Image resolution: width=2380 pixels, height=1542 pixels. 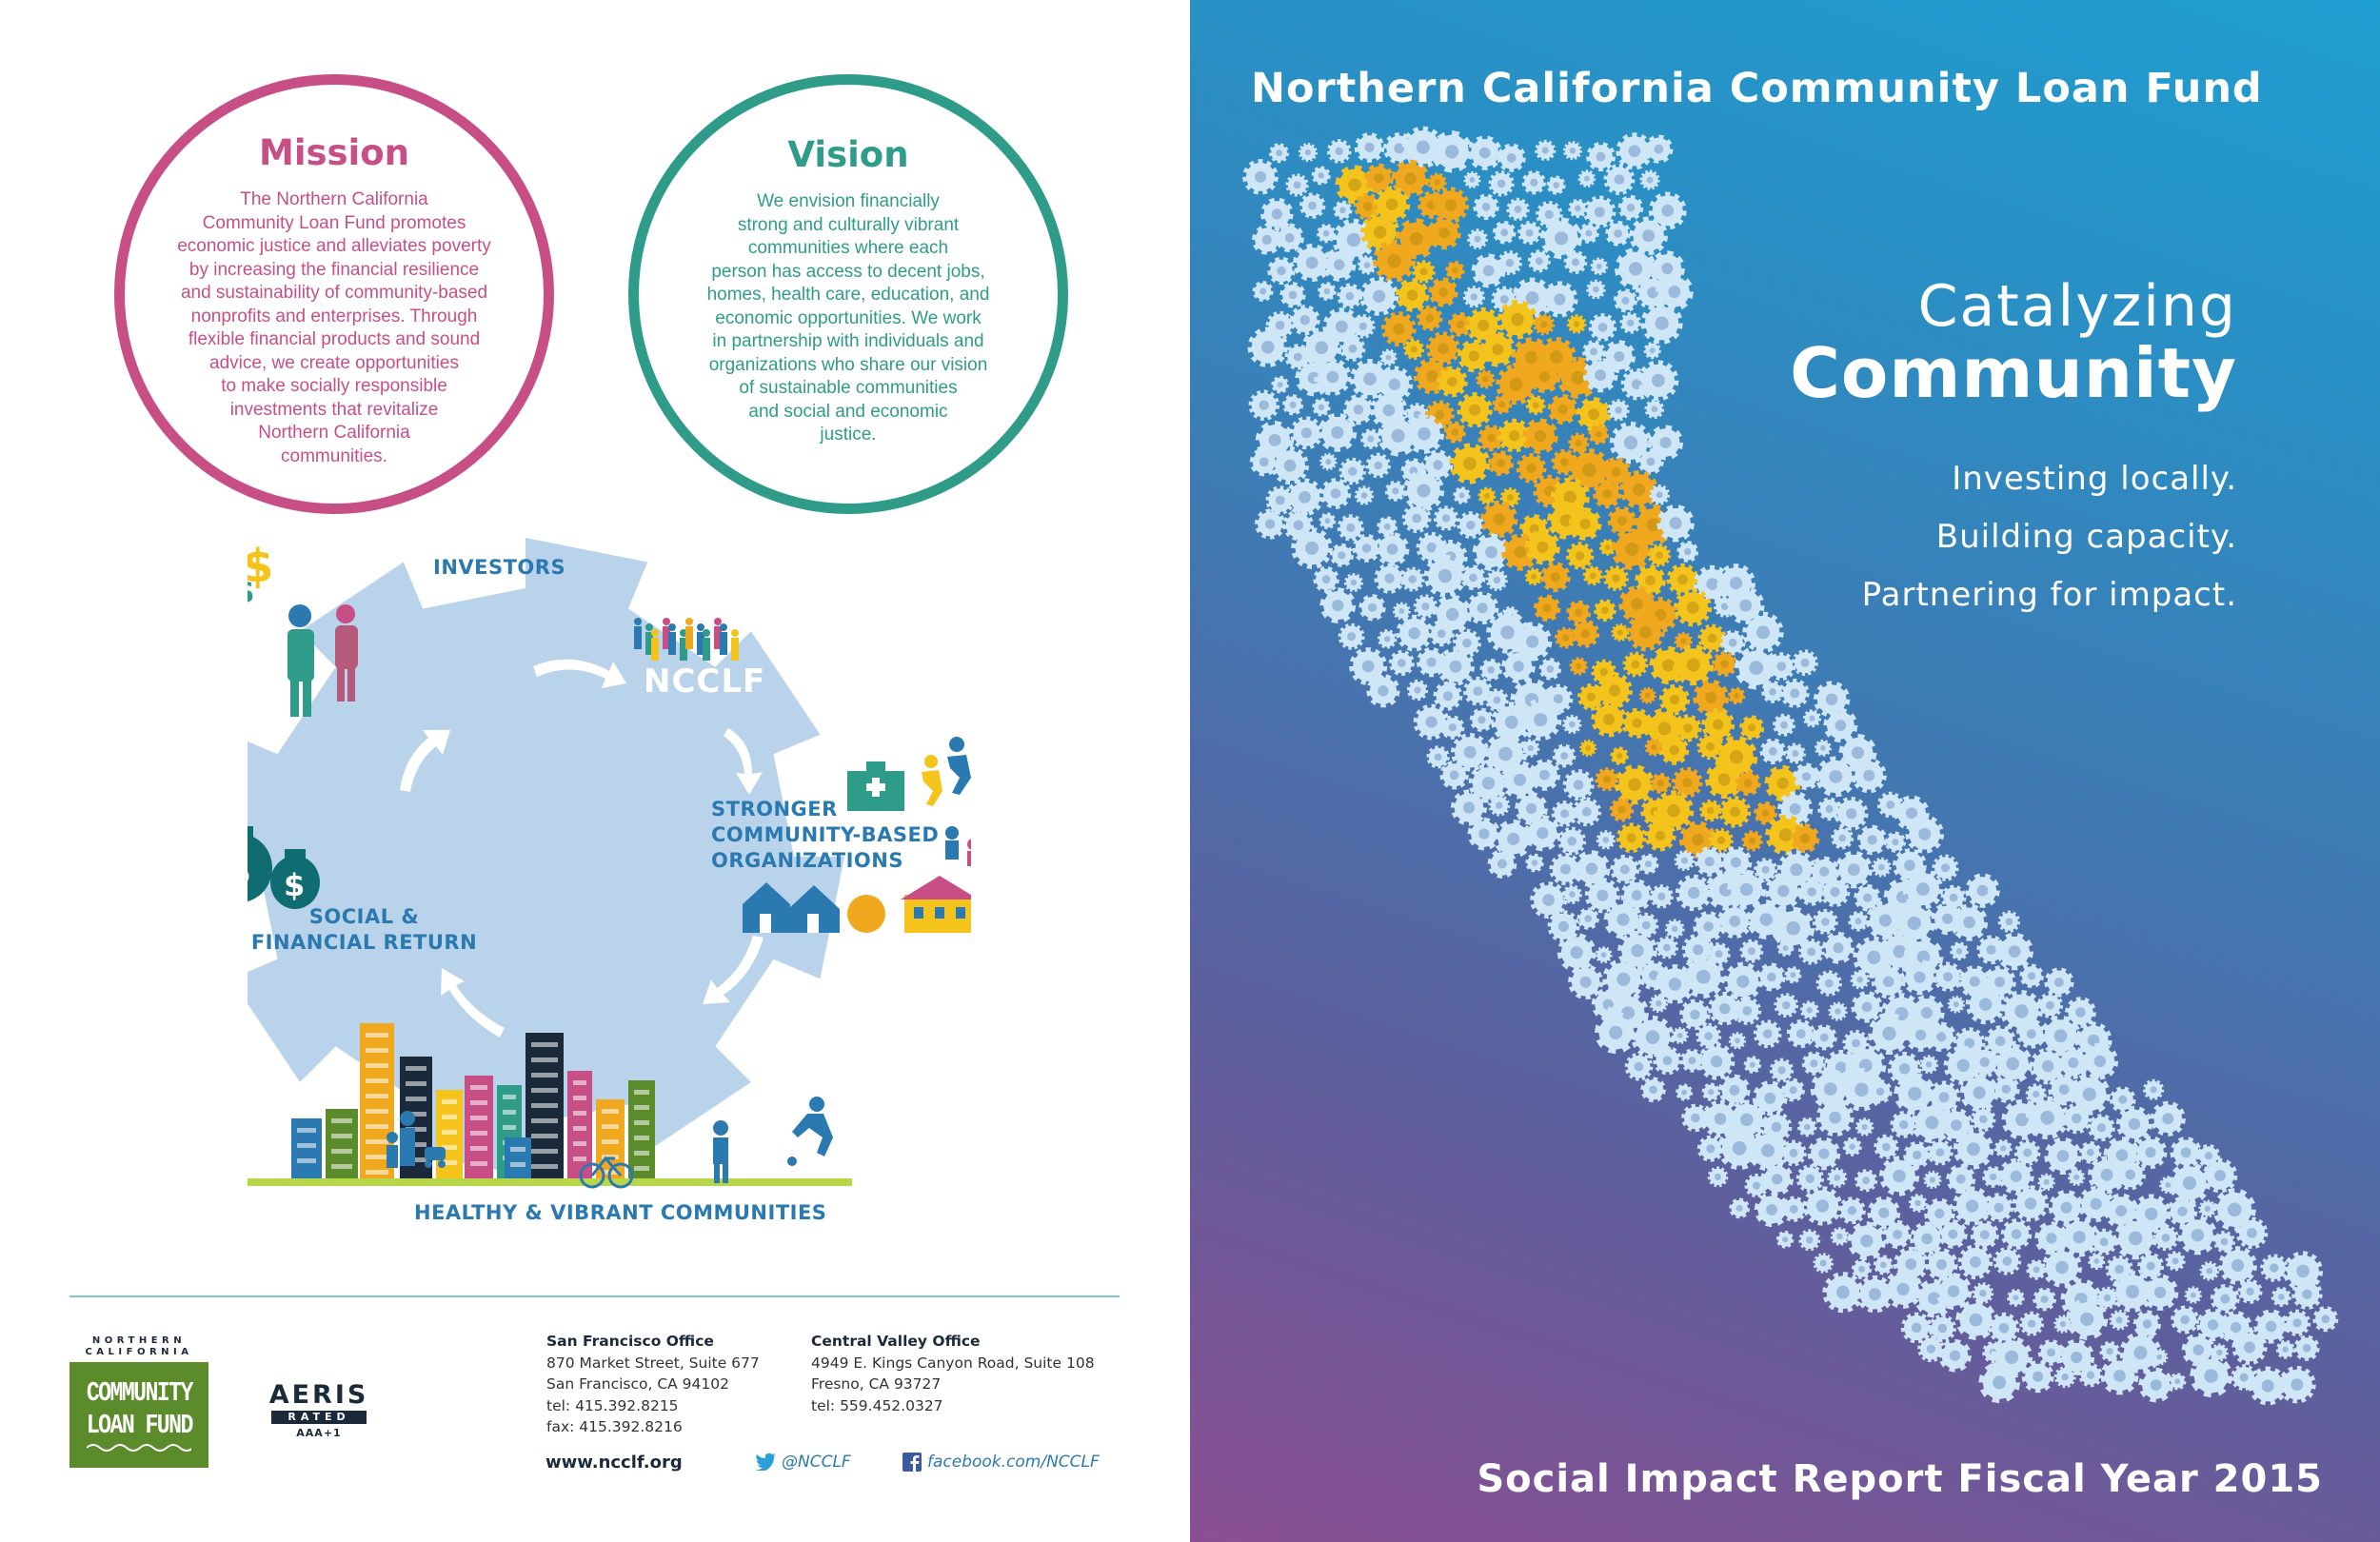 I want to click on healthy-communities-label: HEALTHY & VIBRANT COMMUNITIES, so click(x=620, y=1212).